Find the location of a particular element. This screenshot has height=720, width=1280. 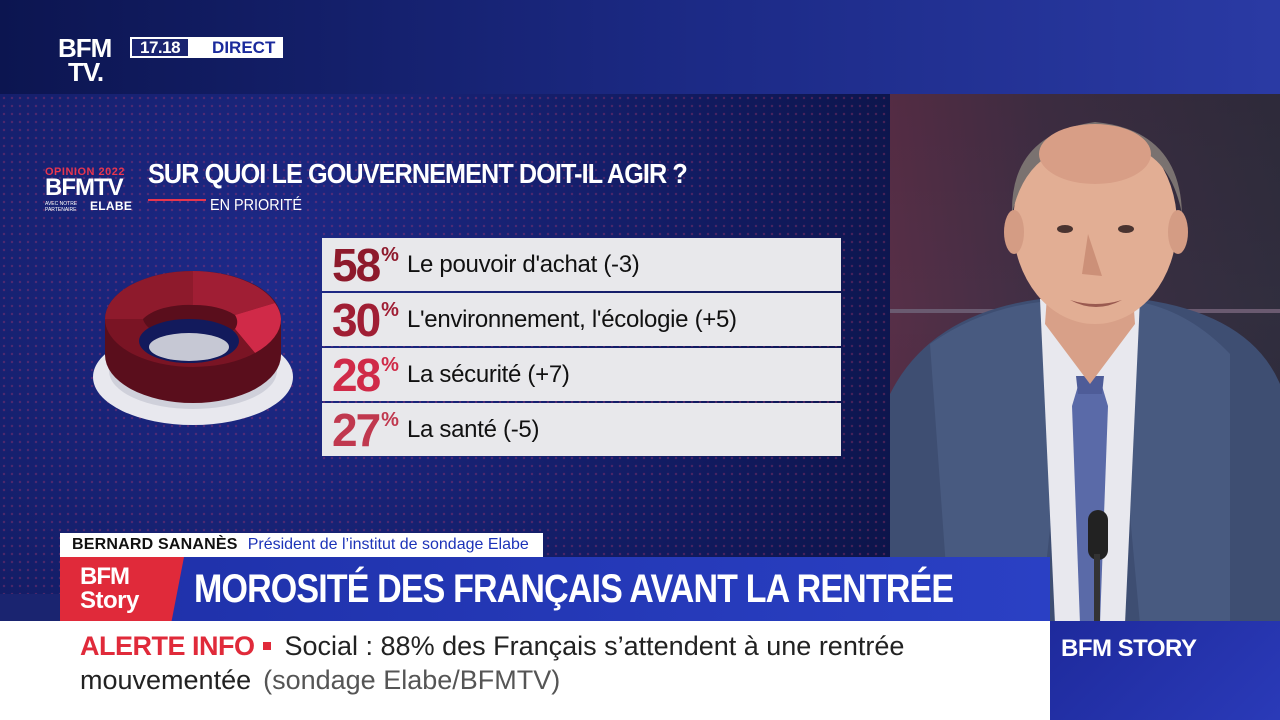

guest-role: Président de l’institut de sondage Elabe is located at coordinates (388, 544).